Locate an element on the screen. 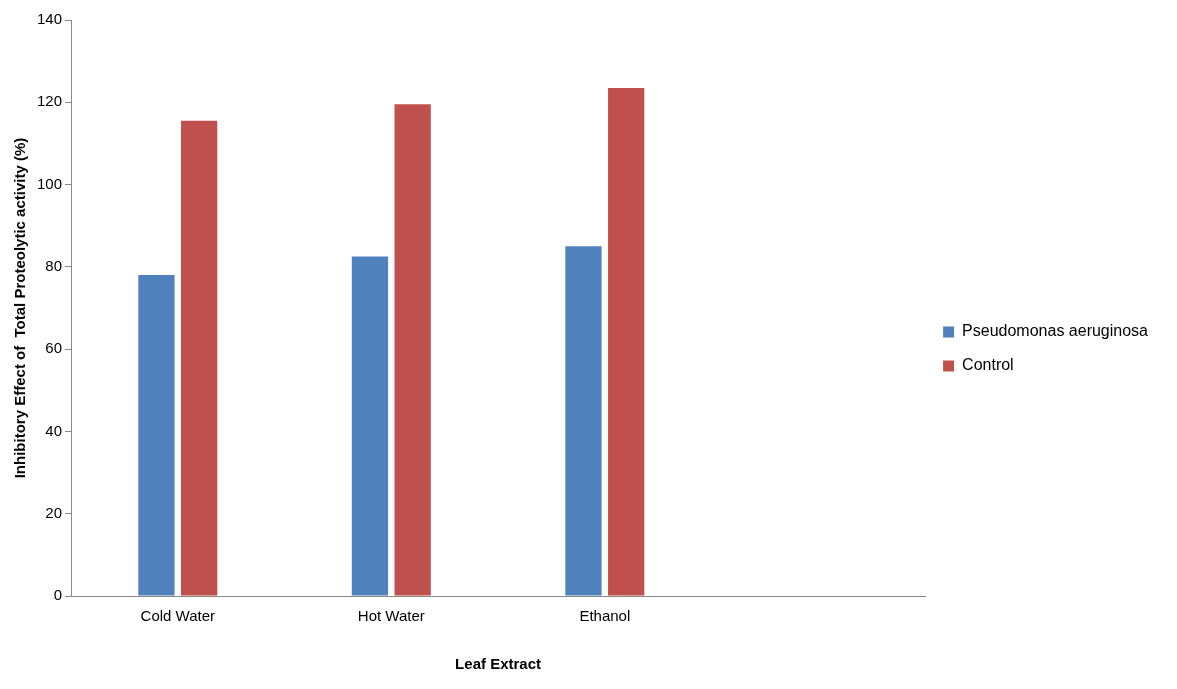 The height and width of the screenshot is (689, 1177). y-tick-label: 0 is located at coordinates (58, 595).